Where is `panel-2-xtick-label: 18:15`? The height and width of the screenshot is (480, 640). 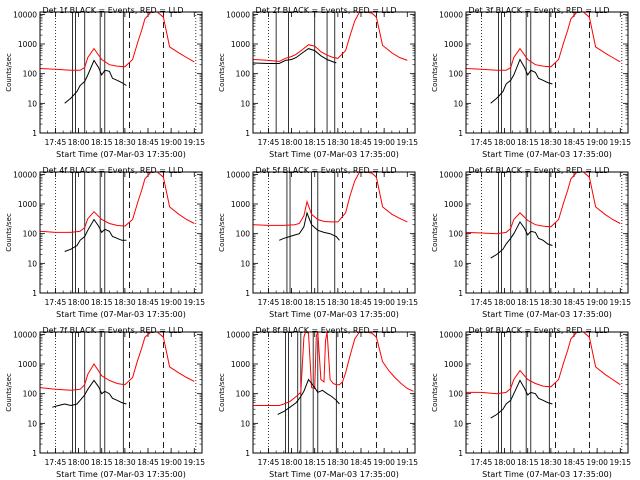 panel-2-xtick-label: 18:15 is located at coordinates (315, 142).